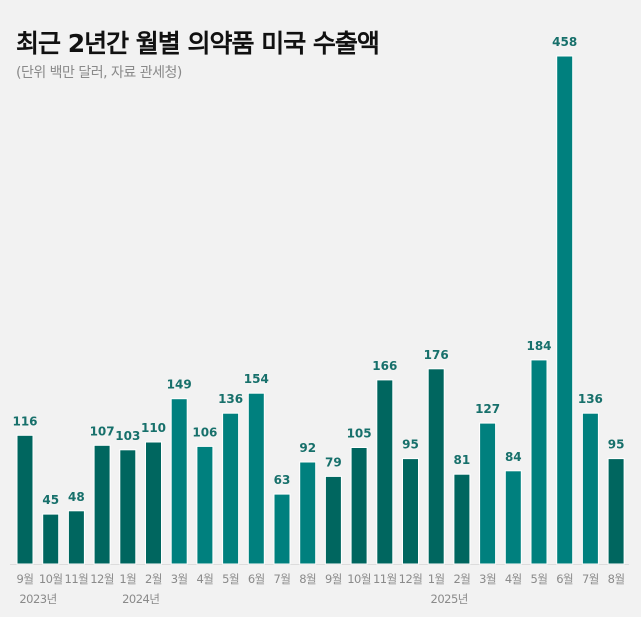 The height and width of the screenshot is (617, 641). I want to click on x-tick-label-21: 5월, so click(539, 579).